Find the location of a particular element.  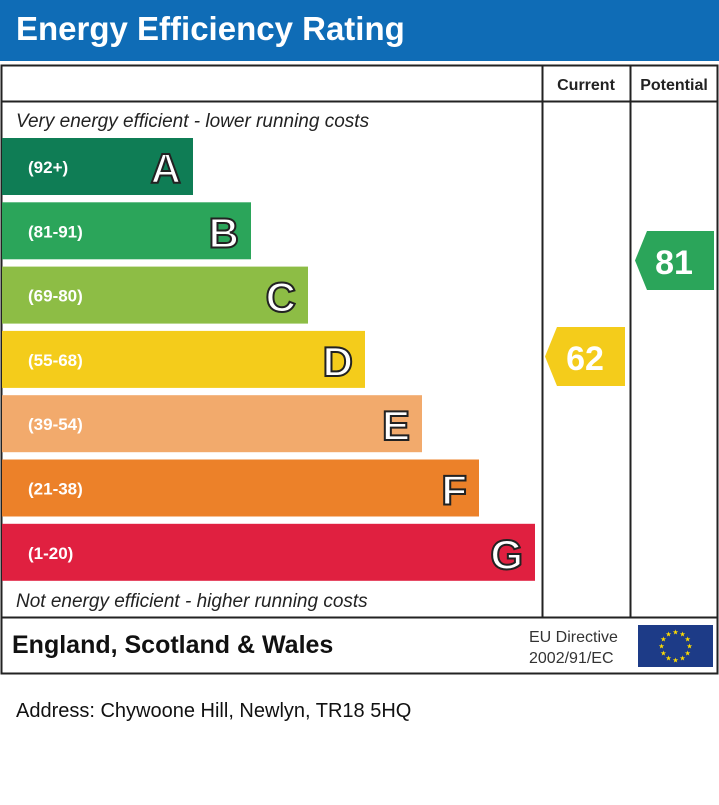

band-range: (55-68) is located at coordinates (55, 360).